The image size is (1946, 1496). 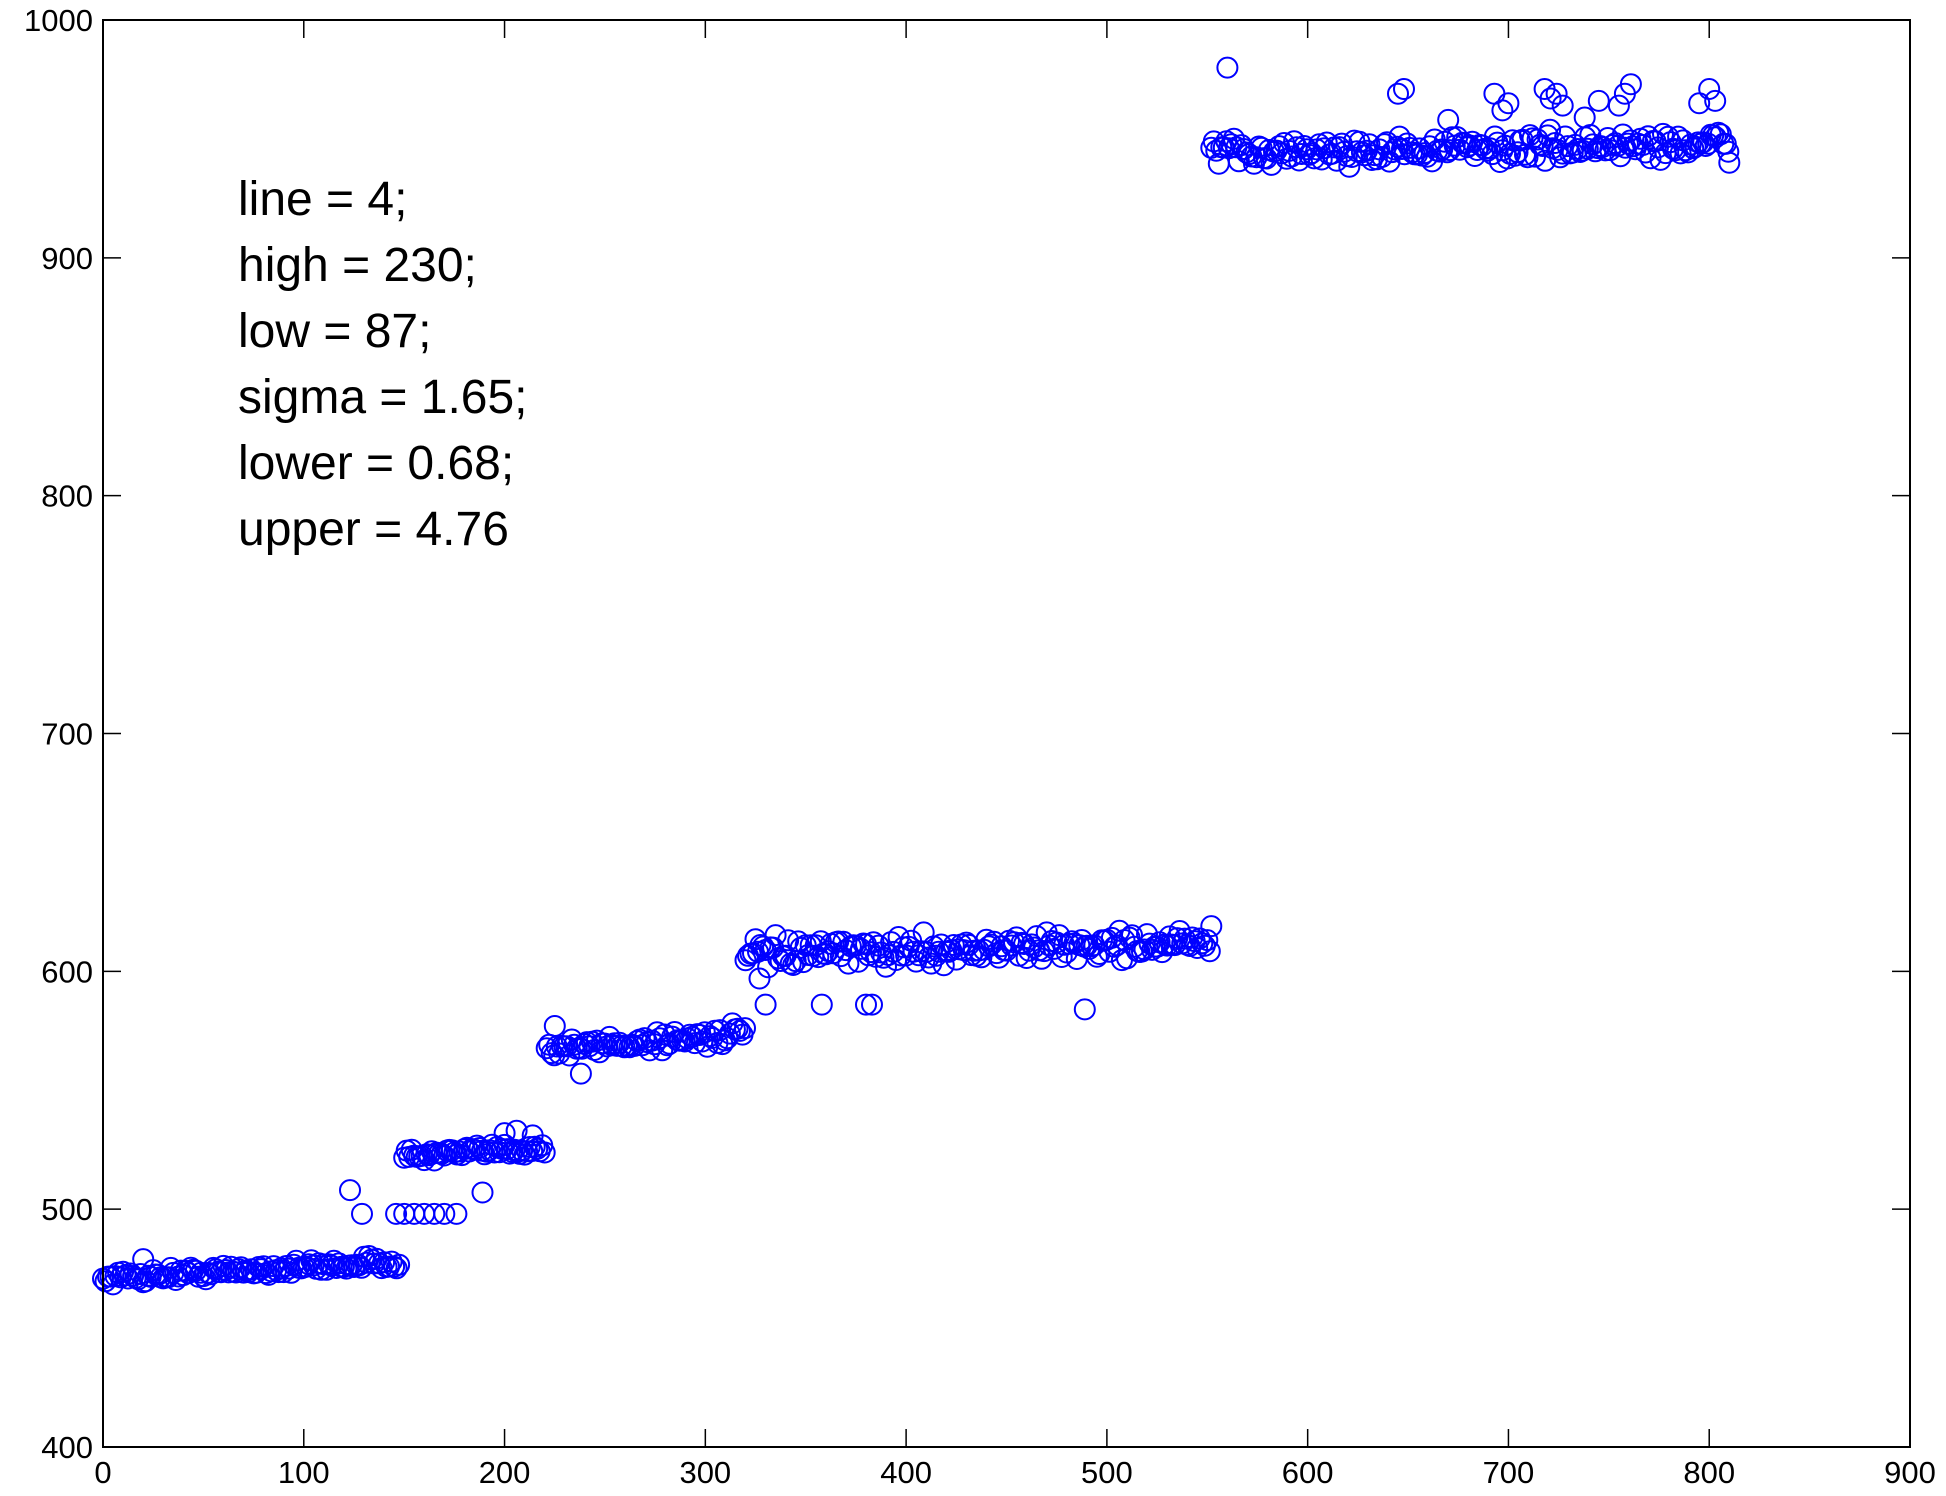 I want to click on x-tick-label: 200, so click(x=505, y=1472).